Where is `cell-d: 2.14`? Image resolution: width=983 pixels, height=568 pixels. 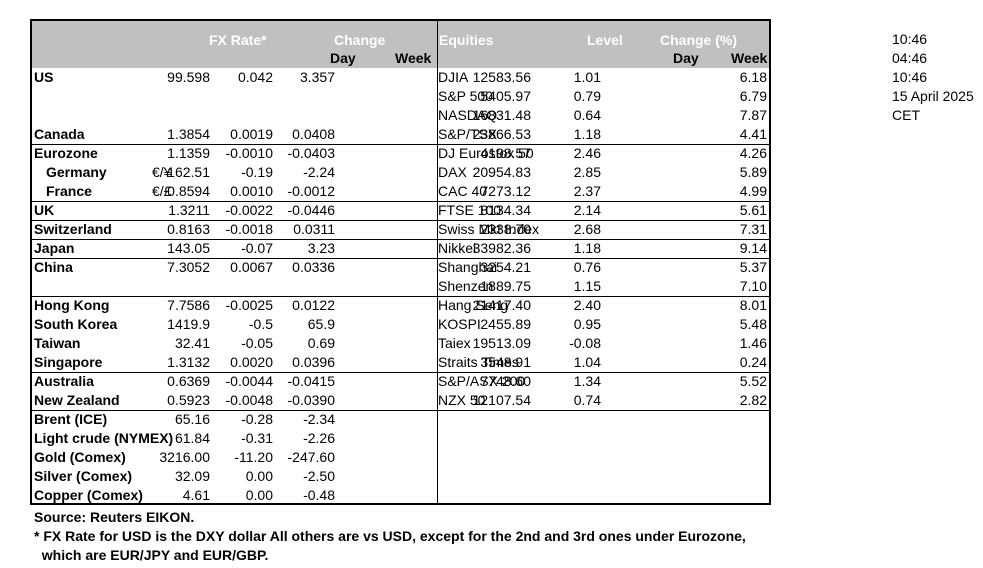 cell-d: 2.14 is located at coordinates (587, 210).